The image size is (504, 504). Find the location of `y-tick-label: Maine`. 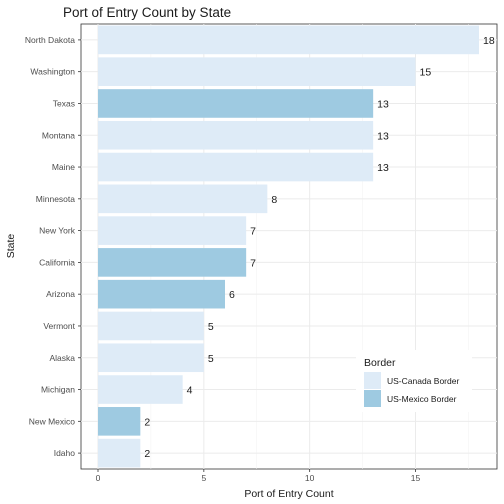

y-tick-label: Maine is located at coordinates (63, 167).